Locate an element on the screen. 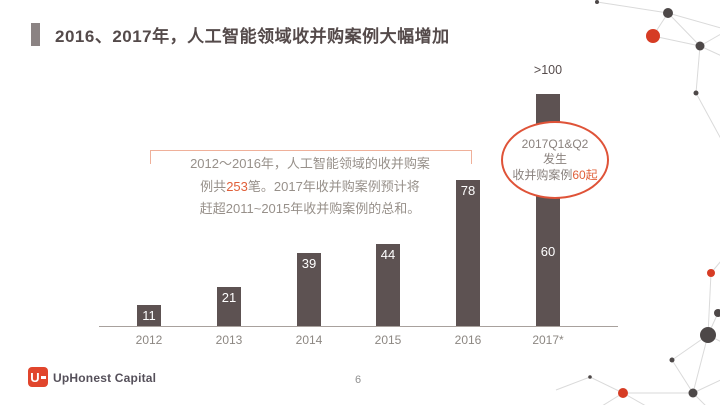  bar-top-estimate-label: >100 is located at coordinates (548, 70).